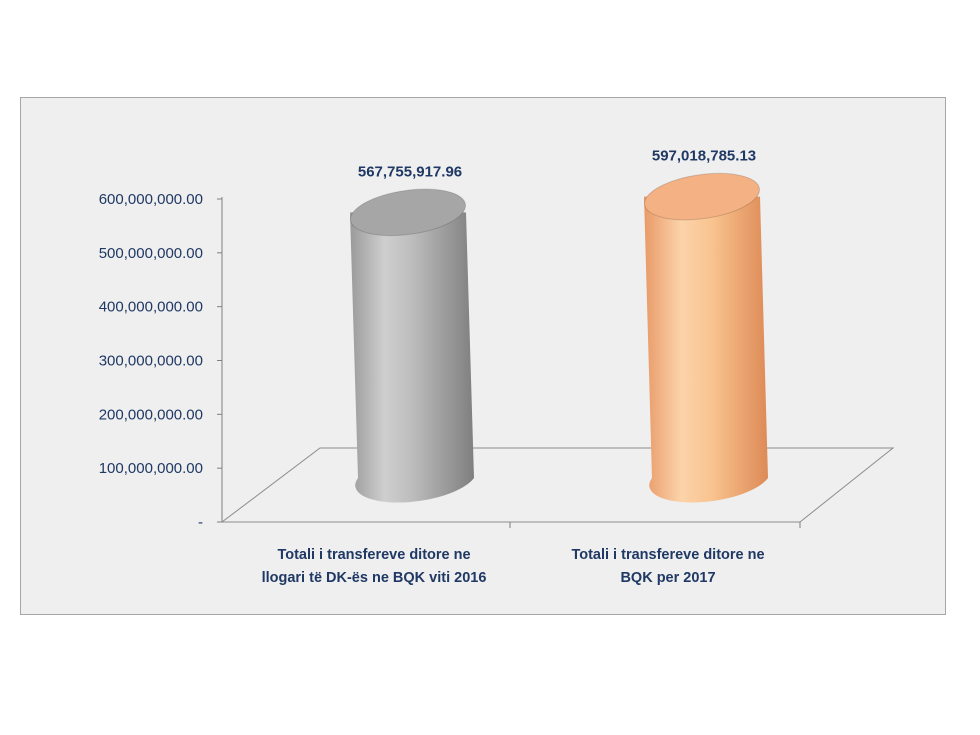  I want to click on category-label: llogari të DK-ës ne BQK viti 2016, so click(374, 578).